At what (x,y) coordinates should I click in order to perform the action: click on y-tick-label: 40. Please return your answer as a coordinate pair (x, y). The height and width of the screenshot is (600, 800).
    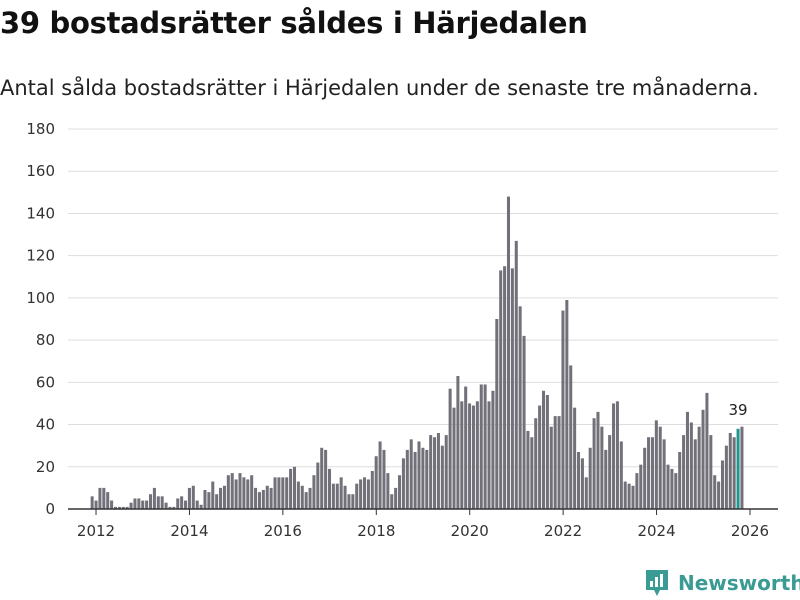
    Looking at the image, I should click on (45, 425).